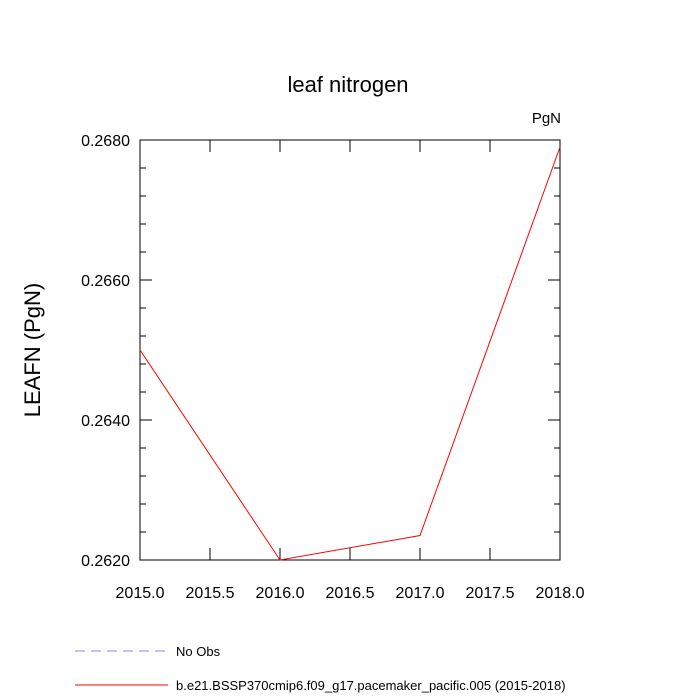 The image size is (700, 700). What do you see at coordinates (420, 593) in the screenshot?
I see `x-tick-label: 2017.0` at bounding box center [420, 593].